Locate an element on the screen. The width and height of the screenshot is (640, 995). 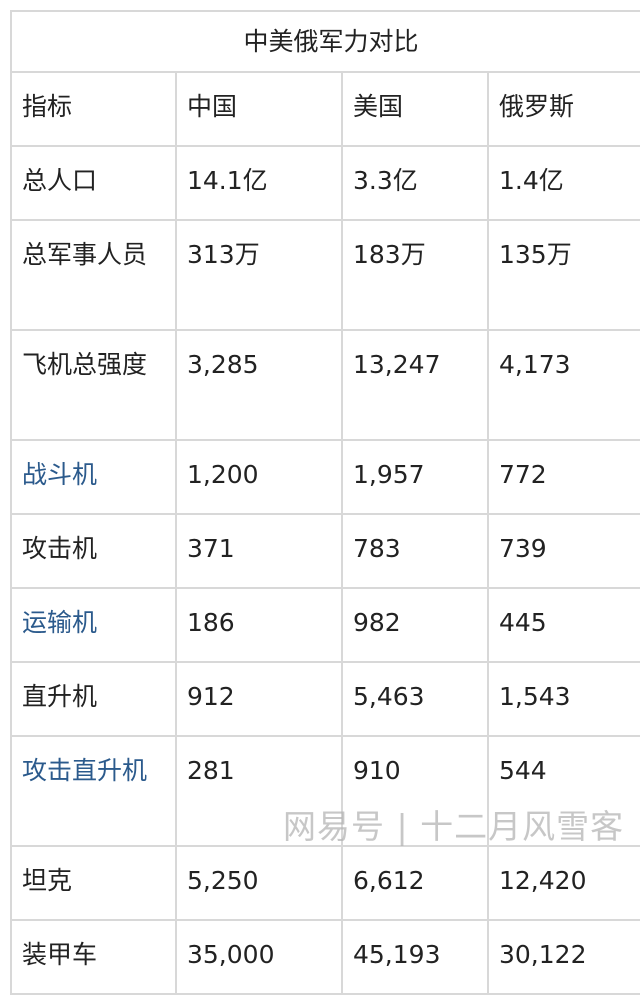
cell-china: 912 is located at coordinates (259, 699).